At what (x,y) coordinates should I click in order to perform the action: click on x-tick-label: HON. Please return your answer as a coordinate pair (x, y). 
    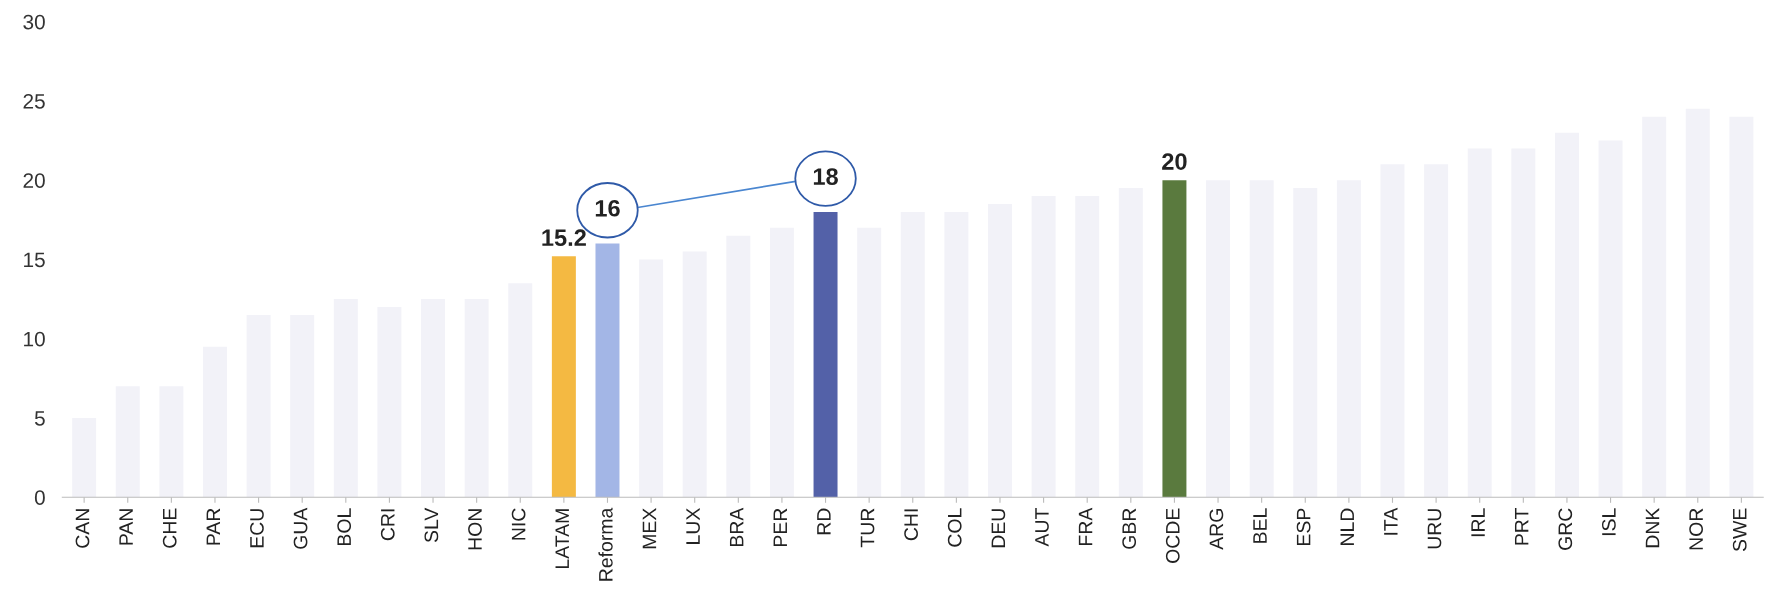
    Looking at the image, I should click on (475, 529).